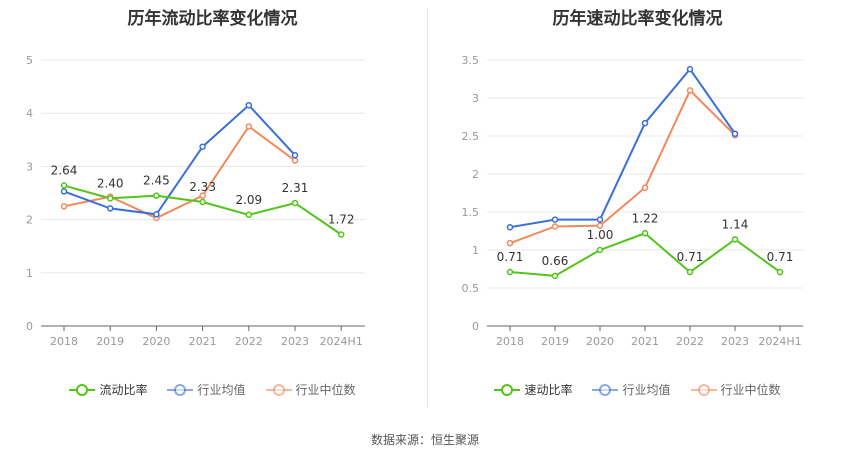 This screenshot has height=459, width=850. Describe the element at coordinates (427, 208) in the screenshot. I see `panel-divider` at that location.